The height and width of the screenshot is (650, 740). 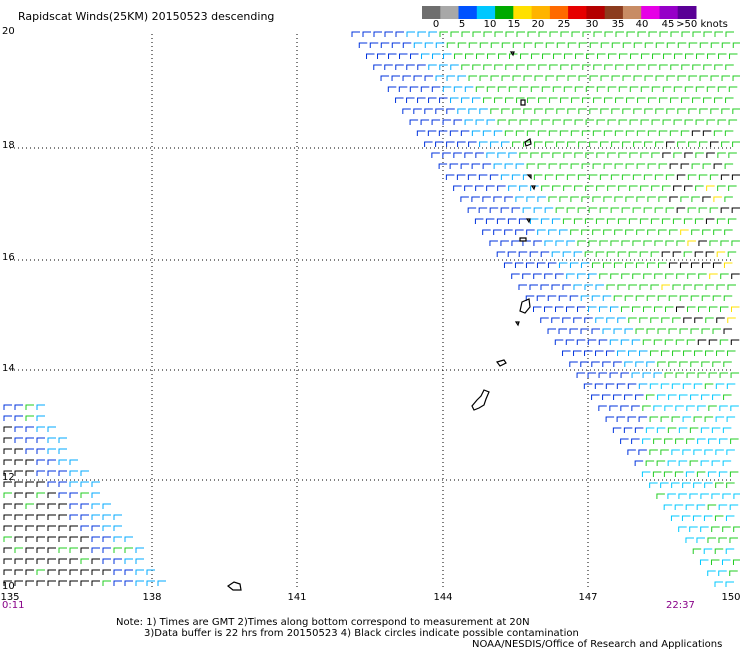 I want to click on rota-outline, so click(x=501, y=363).